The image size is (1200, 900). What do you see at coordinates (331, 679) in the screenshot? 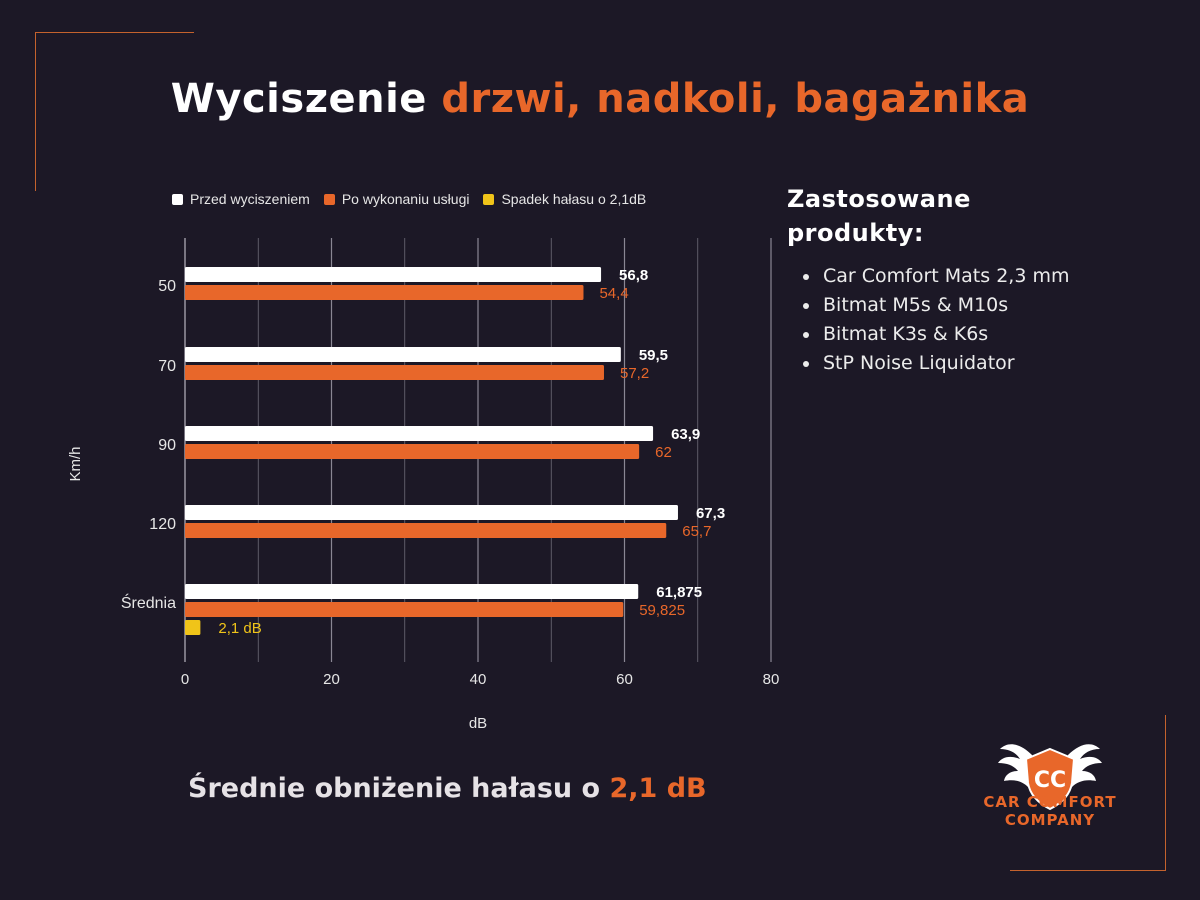
I see `x-tick-label: 20` at bounding box center [331, 679].